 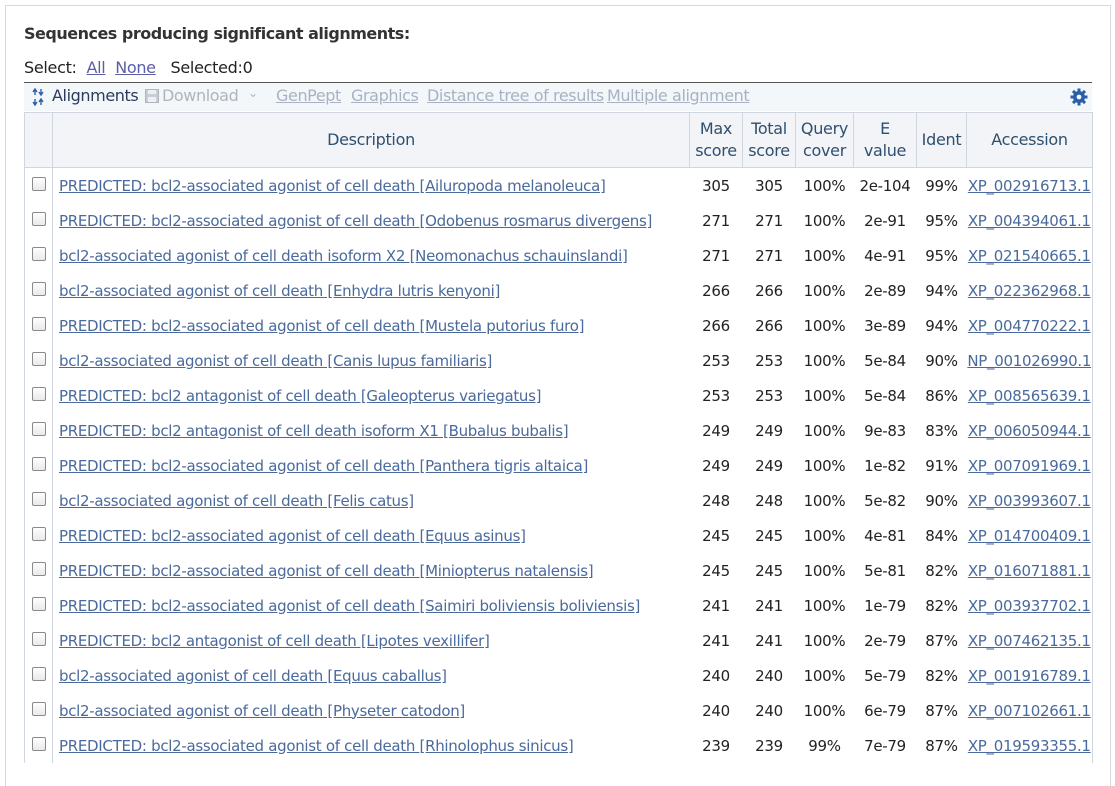 I want to click on max-score-cell: 249, so click(x=716, y=430).